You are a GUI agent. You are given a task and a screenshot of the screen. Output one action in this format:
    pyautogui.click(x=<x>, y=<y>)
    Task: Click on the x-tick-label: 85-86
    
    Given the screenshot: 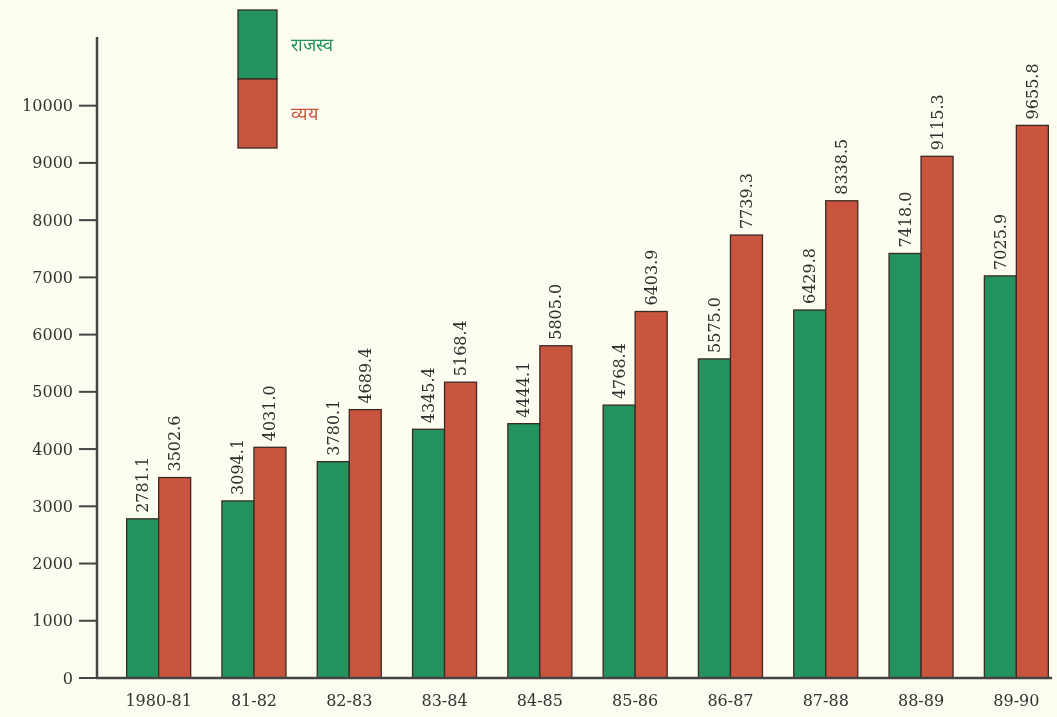 What is the action you would take?
    pyautogui.click(x=635, y=700)
    